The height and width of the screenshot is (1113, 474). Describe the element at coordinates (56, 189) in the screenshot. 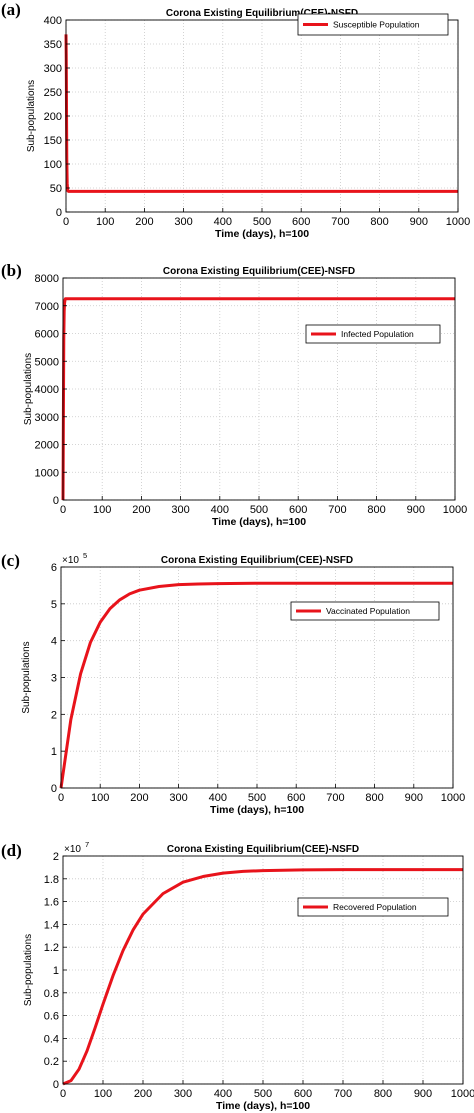

I see `y-tick-label: 50` at that location.